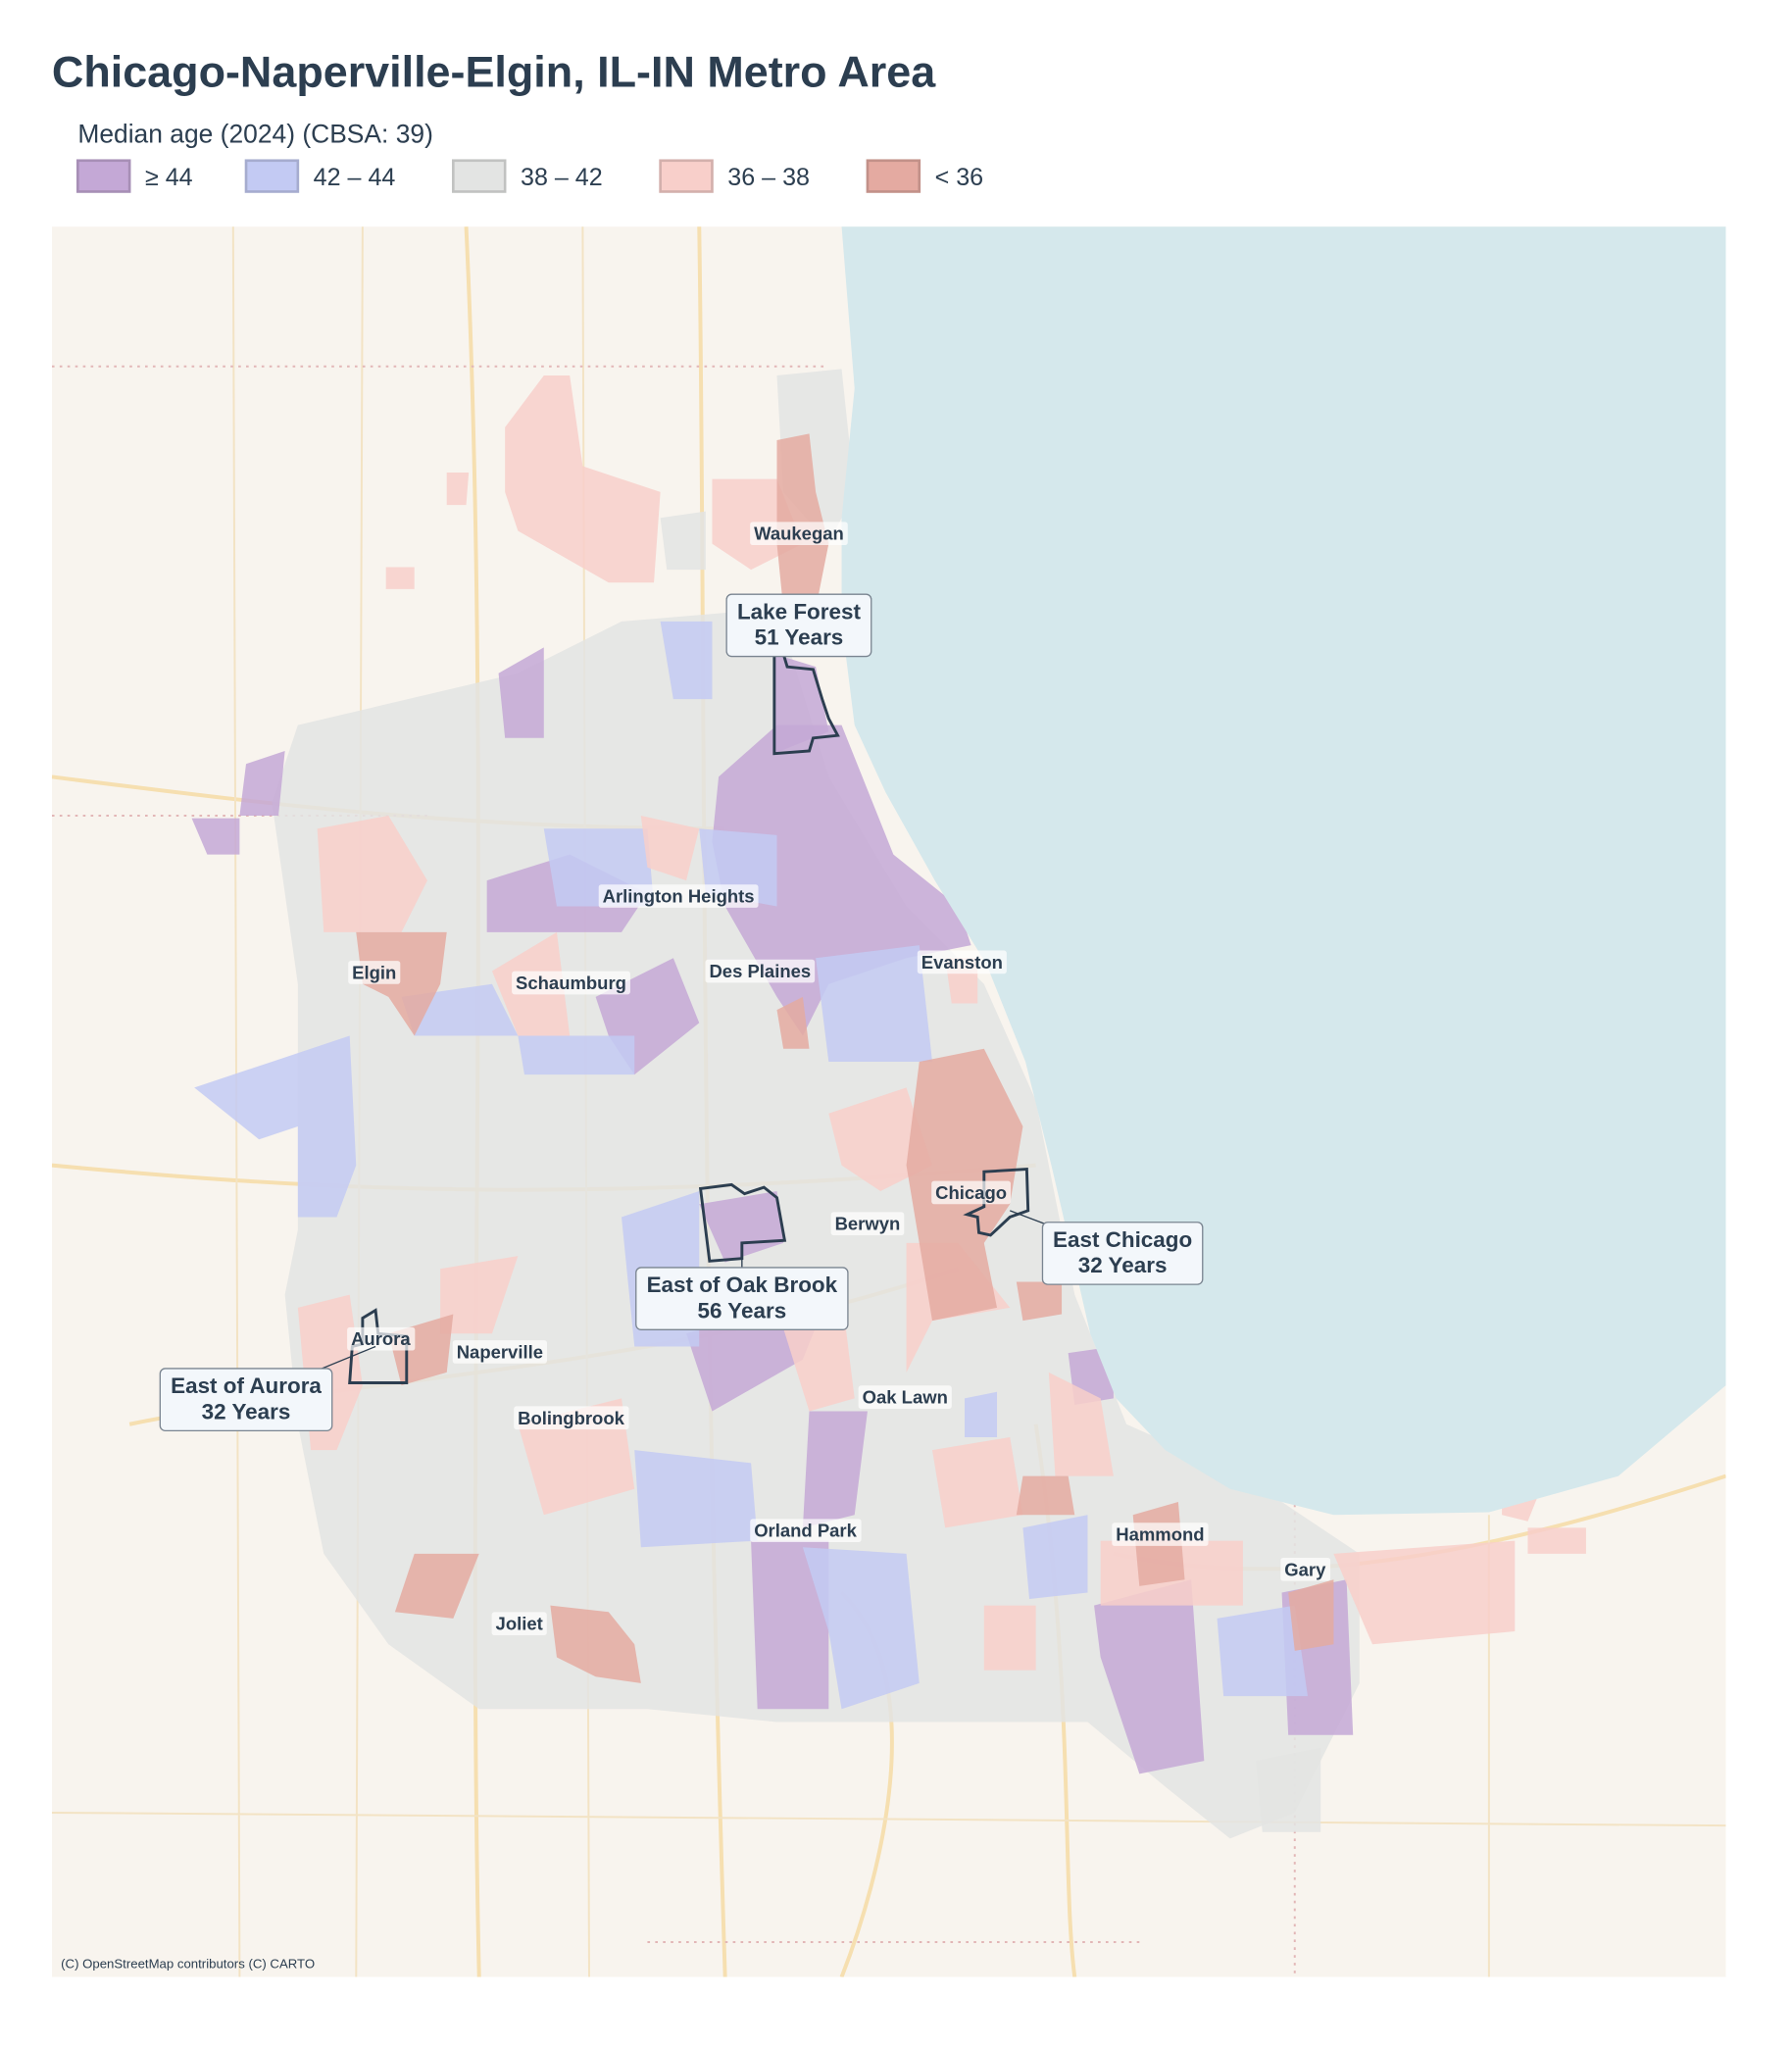 This screenshot has height=2047, width=1792. I want to click on callout-name: Lake Forest, so click(799, 611).